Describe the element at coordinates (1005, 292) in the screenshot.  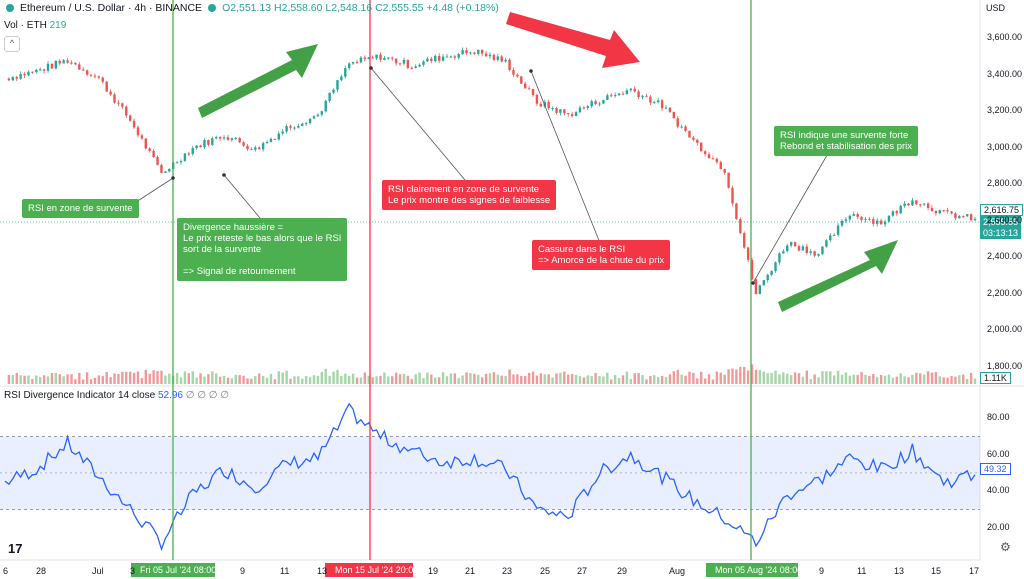
I see `price-tick-label: 2,200.00` at that location.